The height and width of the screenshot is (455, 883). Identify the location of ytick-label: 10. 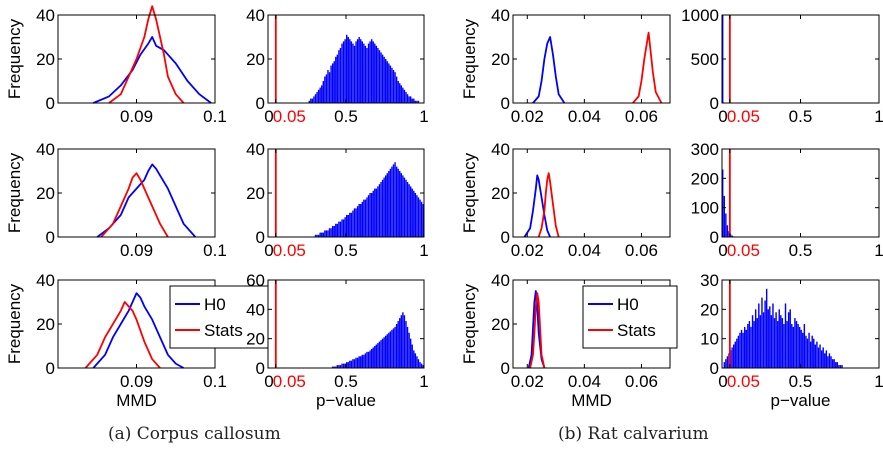
(709, 339).